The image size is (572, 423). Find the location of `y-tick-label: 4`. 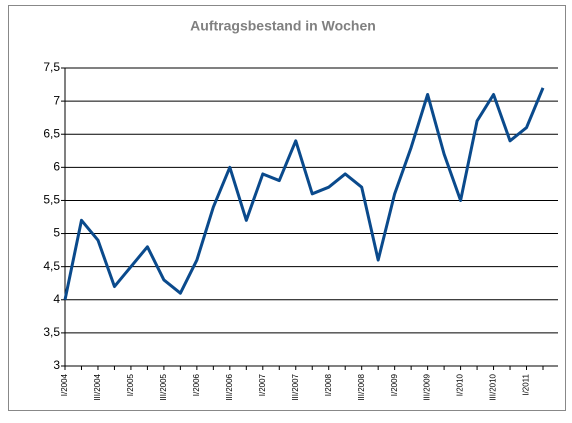

y-tick-label: 4 is located at coordinates (56, 299).